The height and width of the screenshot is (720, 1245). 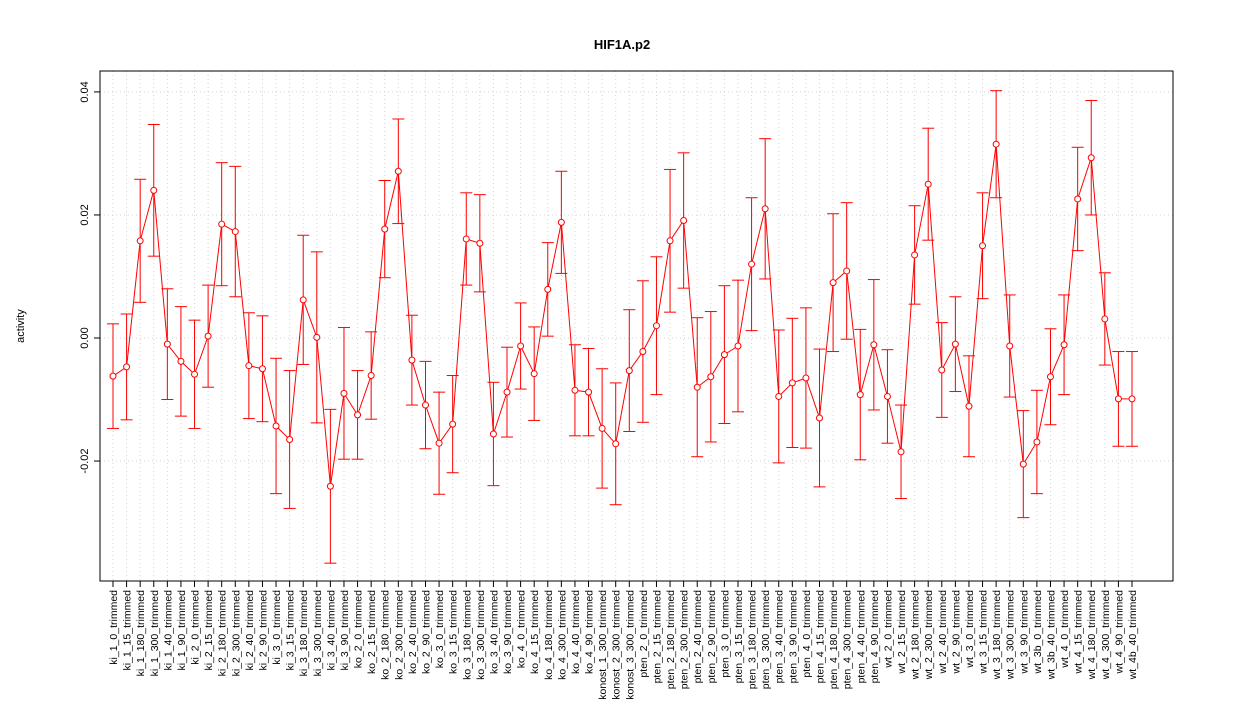 What do you see at coordinates (21, 326) in the screenshot?
I see `y-axis-label: activity` at bounding box center [21, 326].